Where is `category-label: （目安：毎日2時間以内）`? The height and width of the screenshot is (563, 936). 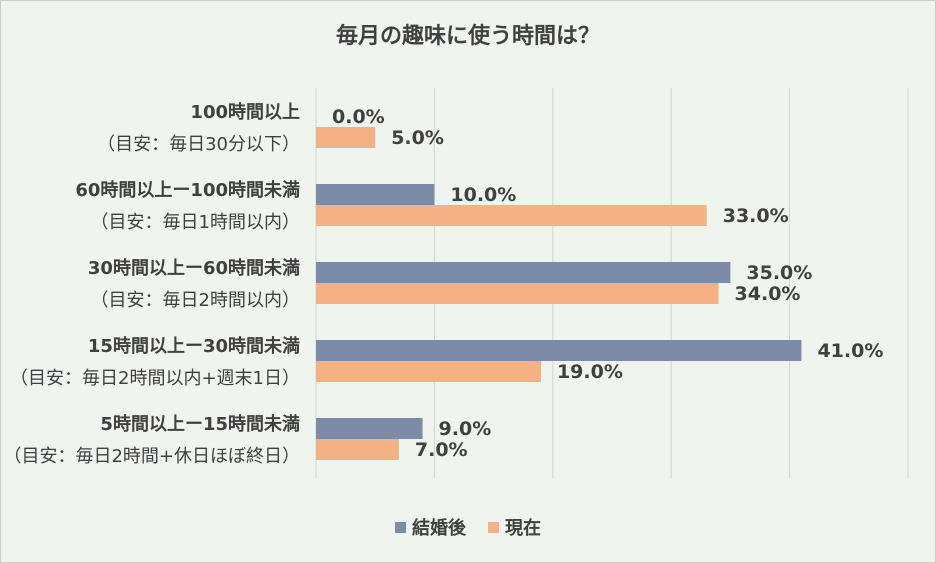
category-label: （目安：毎日2時間以内） is located at coordinates (195, 300).